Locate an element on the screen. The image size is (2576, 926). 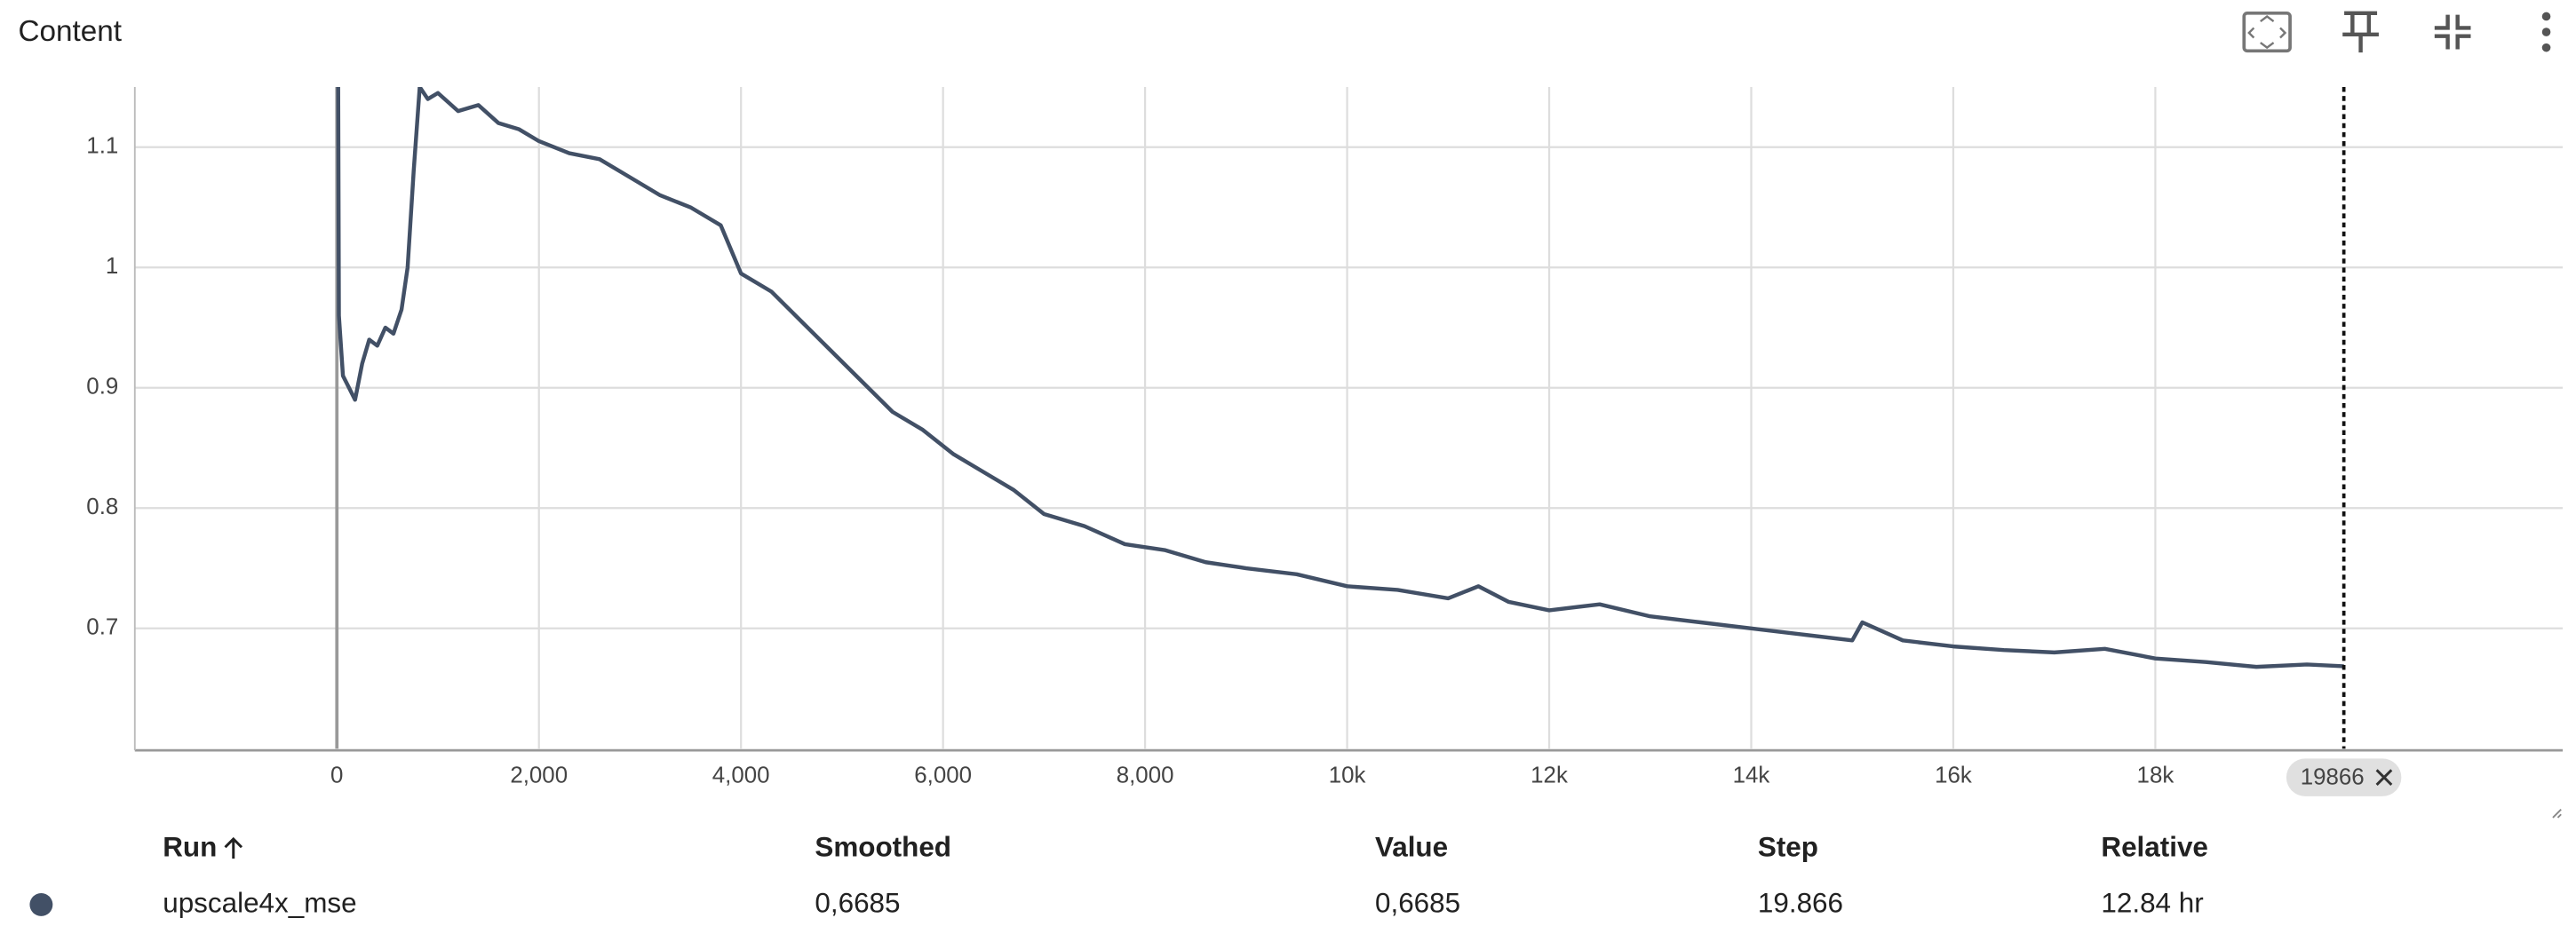
sort-arrow is located at coordinates (233, 847).